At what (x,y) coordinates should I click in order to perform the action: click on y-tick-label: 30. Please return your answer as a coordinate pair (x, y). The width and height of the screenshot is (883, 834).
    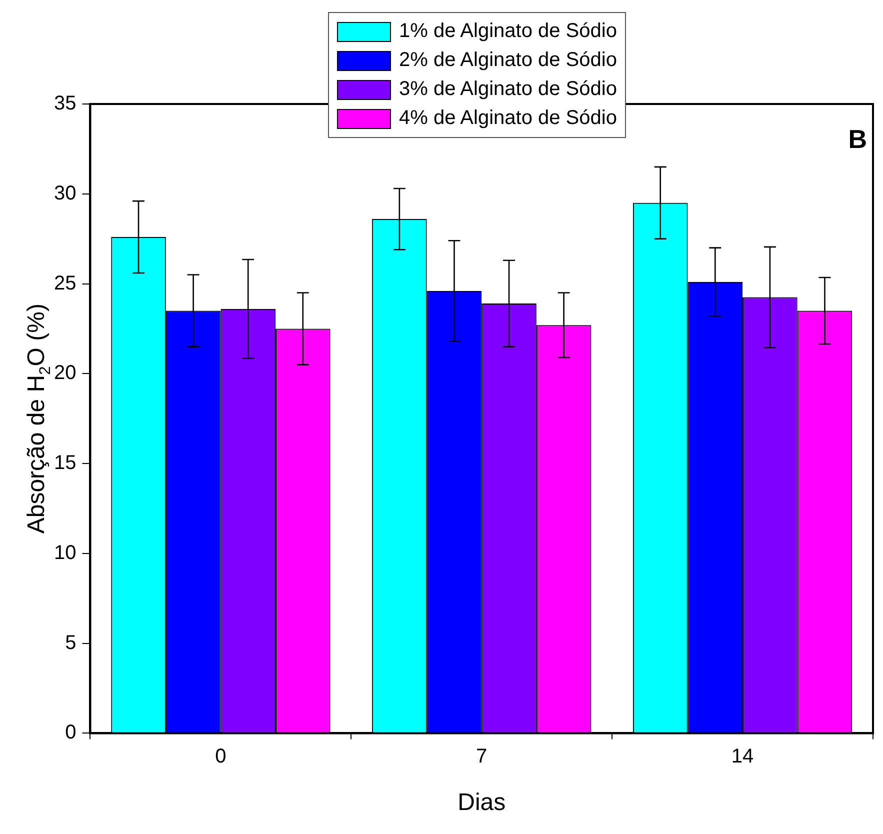
    Looking at the image, I should click on (65, 193).